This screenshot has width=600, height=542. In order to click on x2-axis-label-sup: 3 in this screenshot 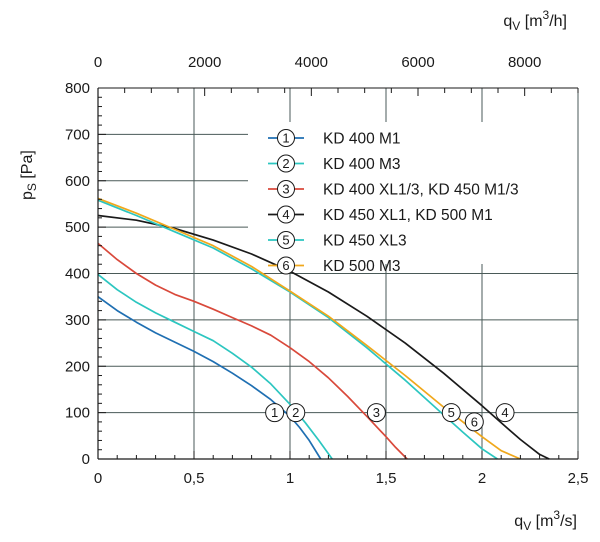, I will do `click(546, 15)`.